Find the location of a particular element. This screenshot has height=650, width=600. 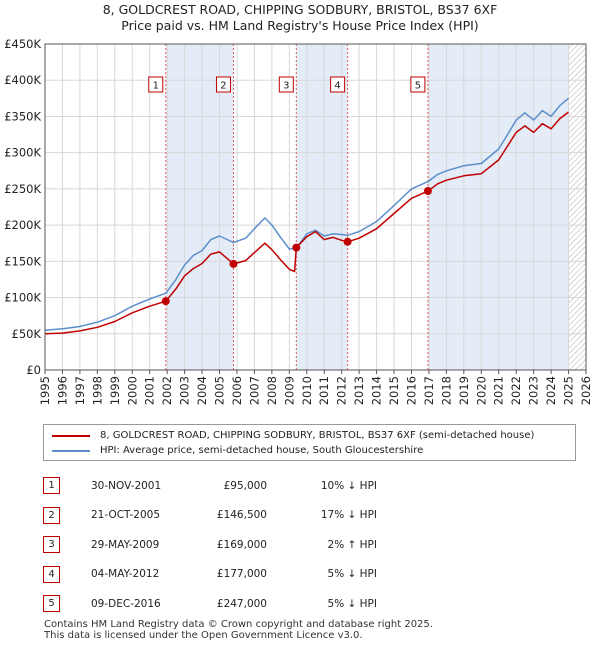

x-tick-label: 2000 is located at coordinates (132, 390).